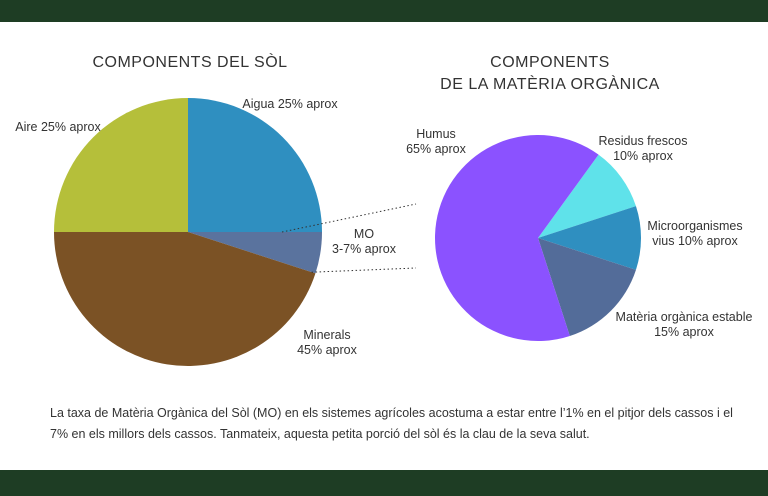  What do you see at coordinates (550, 62) in the screenshot?
I see `chart-title-line-0: COMPONENTS` at bounding box center [550, 62].